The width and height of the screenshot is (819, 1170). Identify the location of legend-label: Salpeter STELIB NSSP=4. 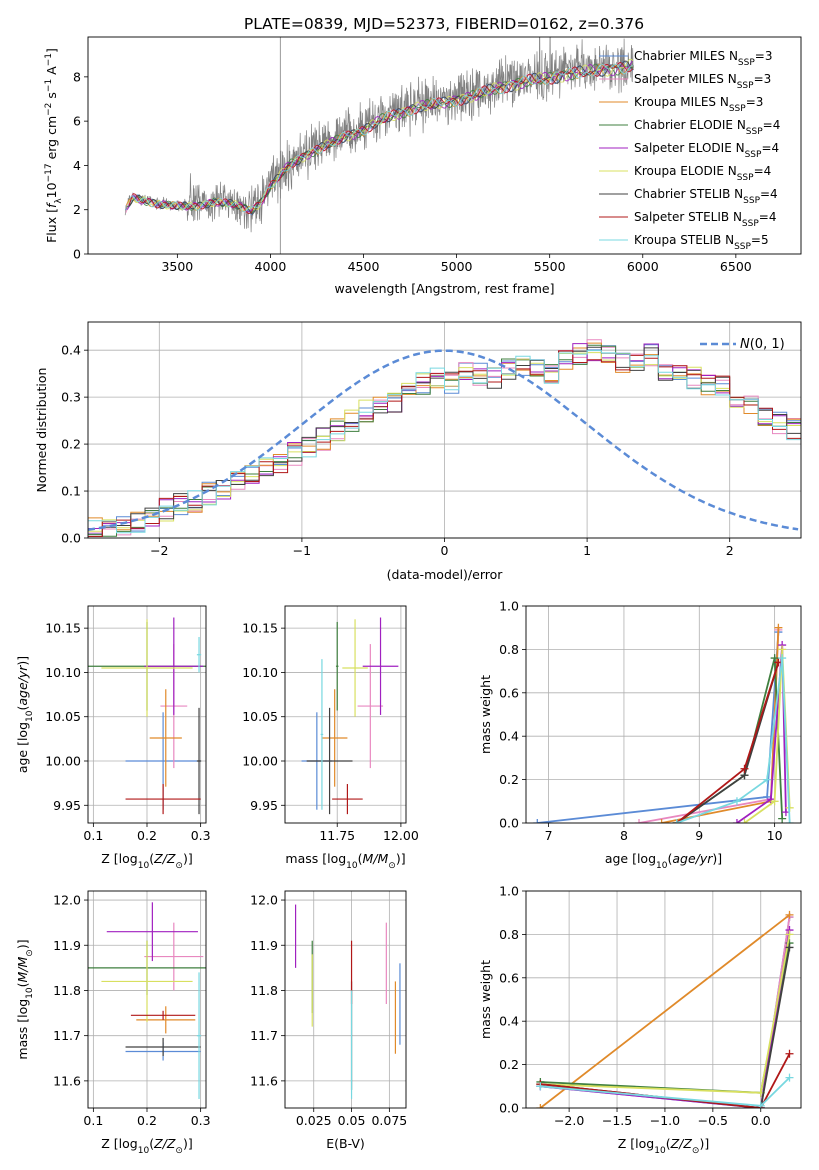
(705, 219).